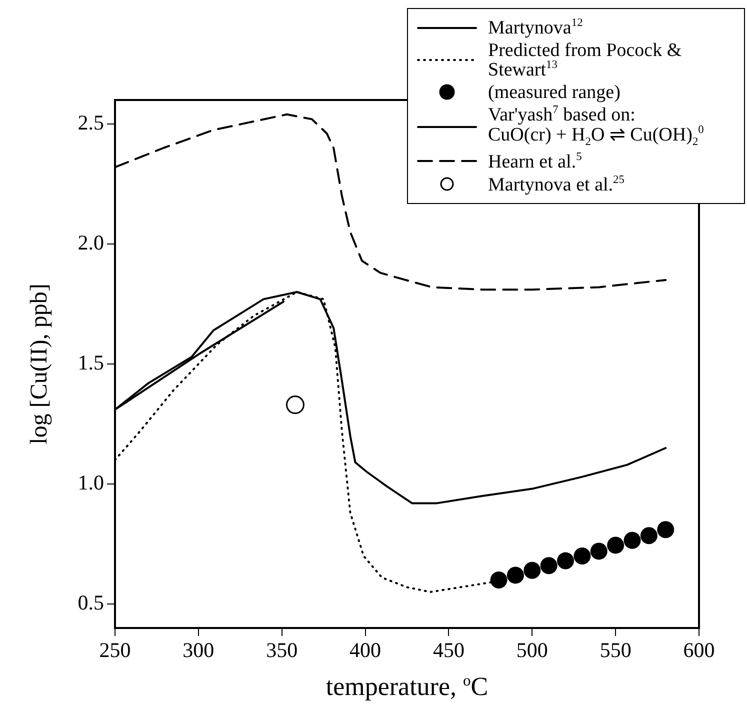 This screenshot has height=723, width=747. Describe the element at coordinates (91, 362) in the screenshot. I see `y-tick-label: 1.5` at that location.